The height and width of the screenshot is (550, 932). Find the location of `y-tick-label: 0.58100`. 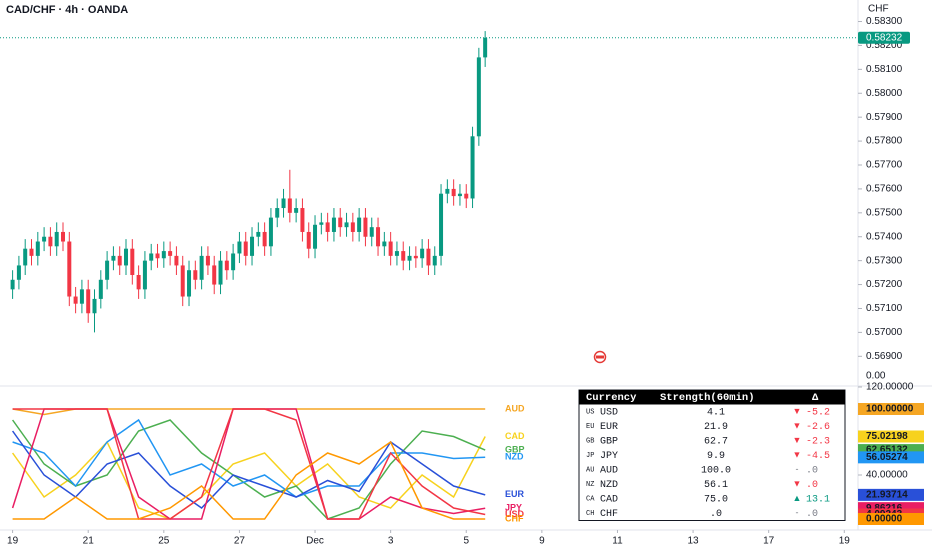

y-tick-label: 0.58100 is located at coordinates (884, 69).